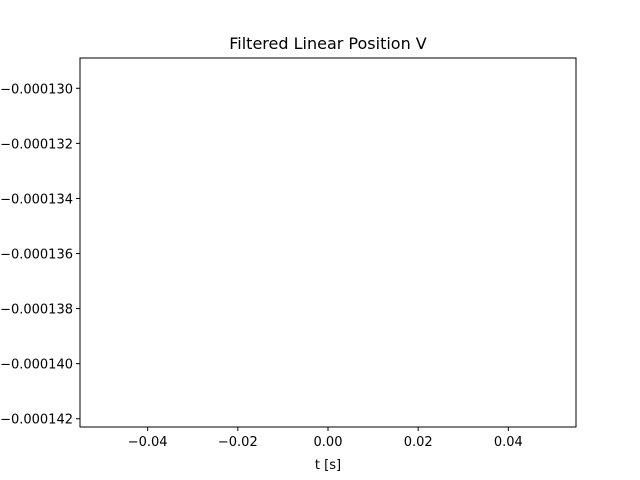 Image resolution: width=640 pixels, height=480 pixels. I want to click on x-tick-label: −0.04, so click(148, 442).